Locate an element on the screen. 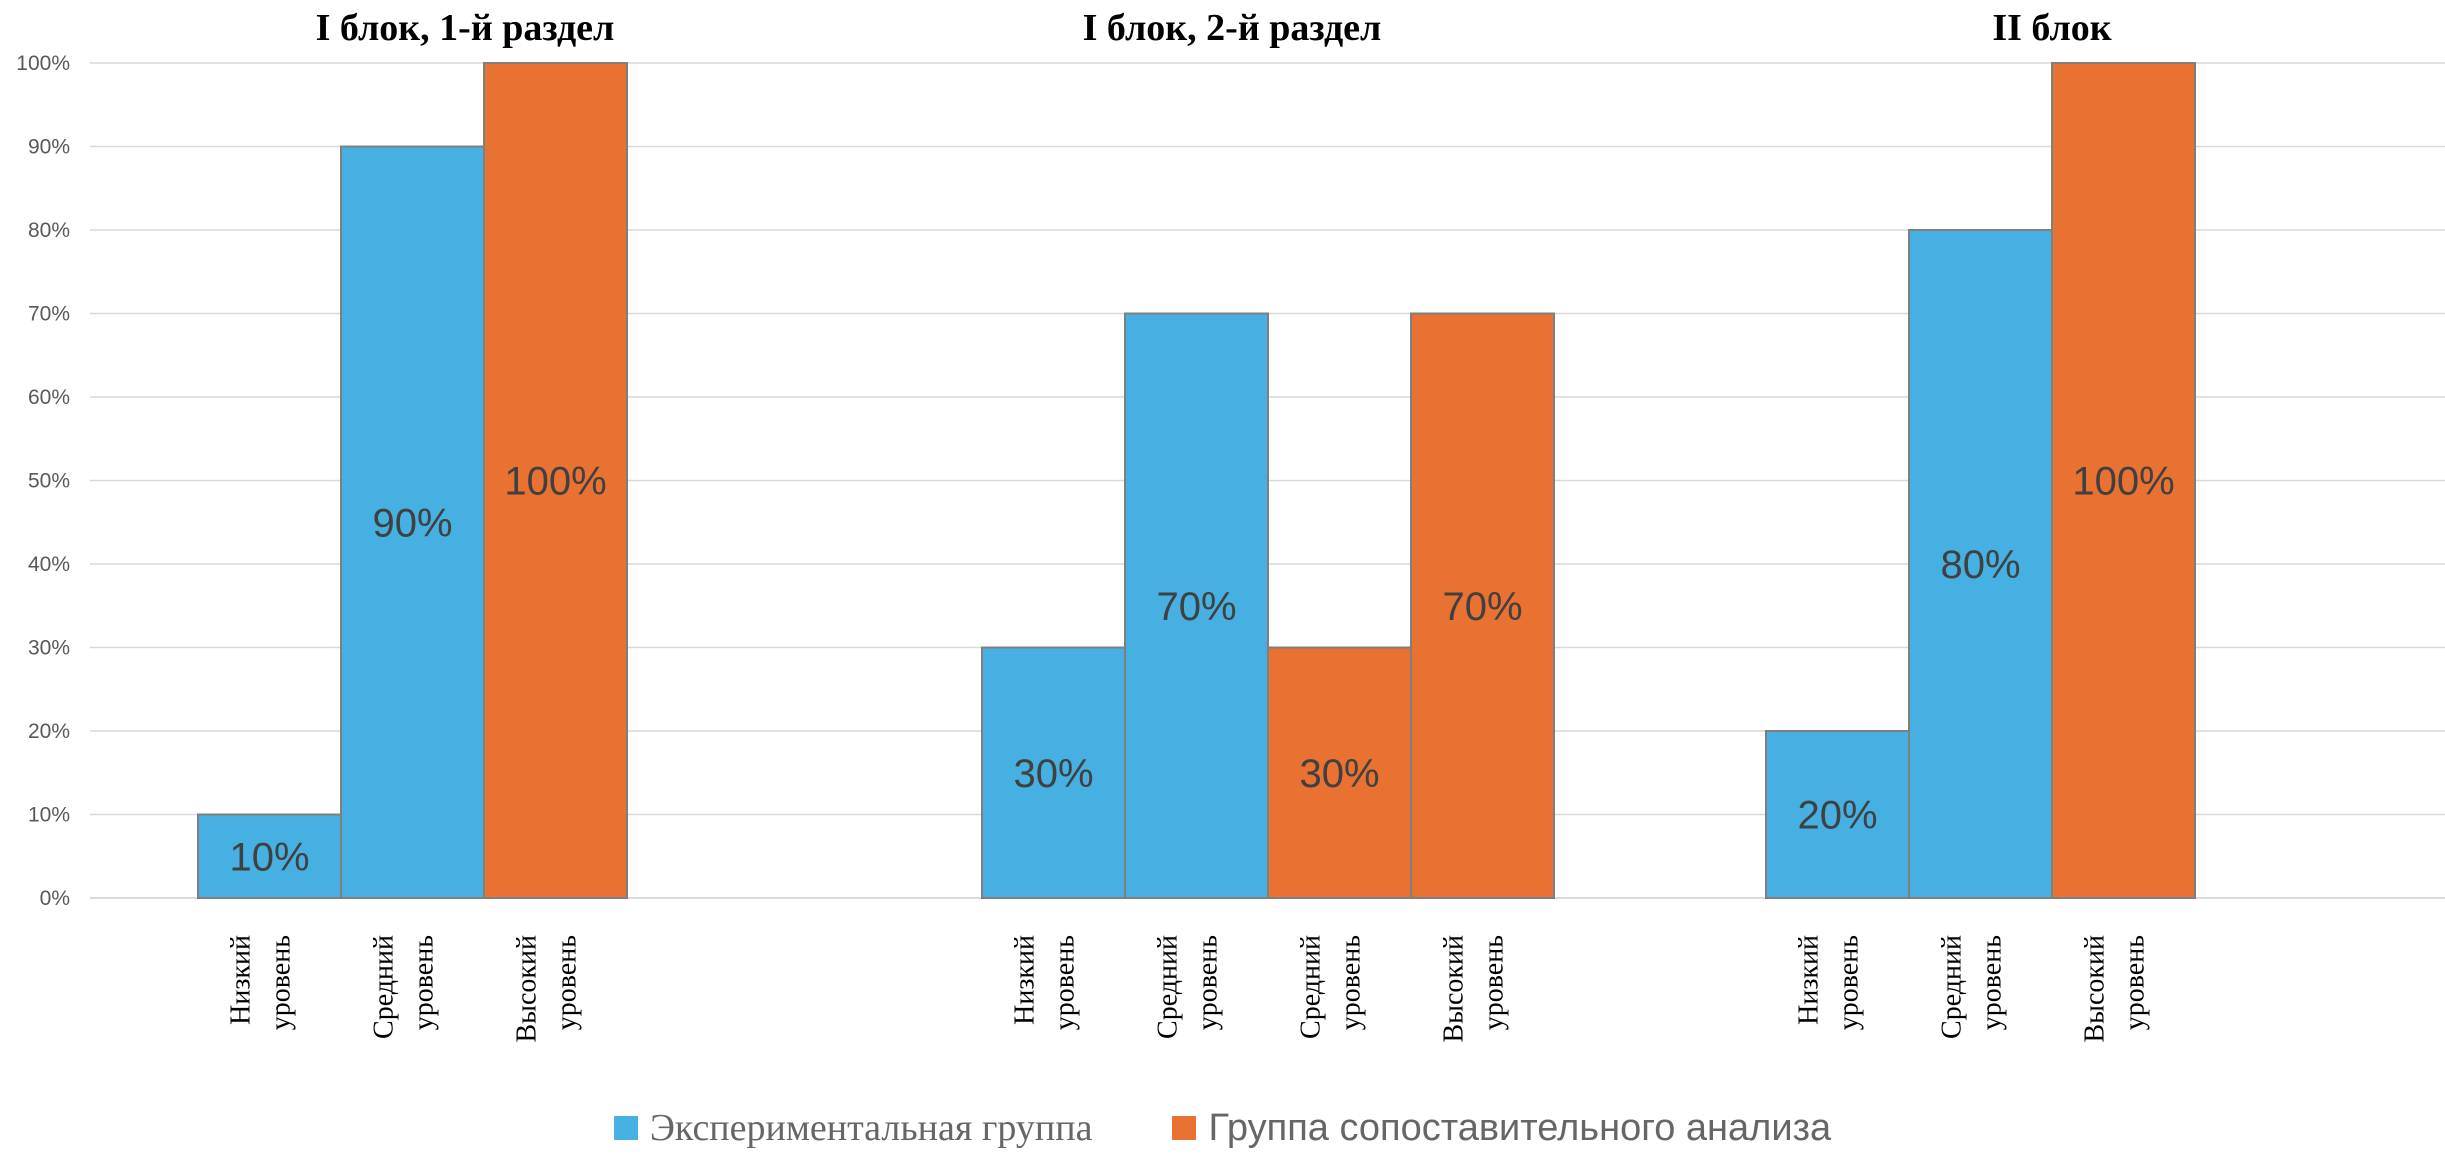 This screenshot has height=1158, width=2445. data-label: 20% is located at coordinates (1837, 816).